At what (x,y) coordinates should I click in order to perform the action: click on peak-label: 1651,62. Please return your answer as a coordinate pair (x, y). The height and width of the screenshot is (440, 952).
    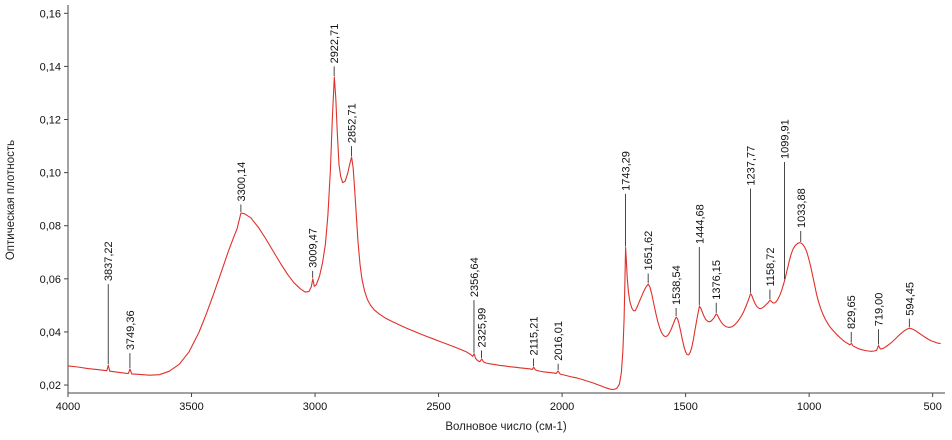
    Looking at the image, I should click on (649, 251).